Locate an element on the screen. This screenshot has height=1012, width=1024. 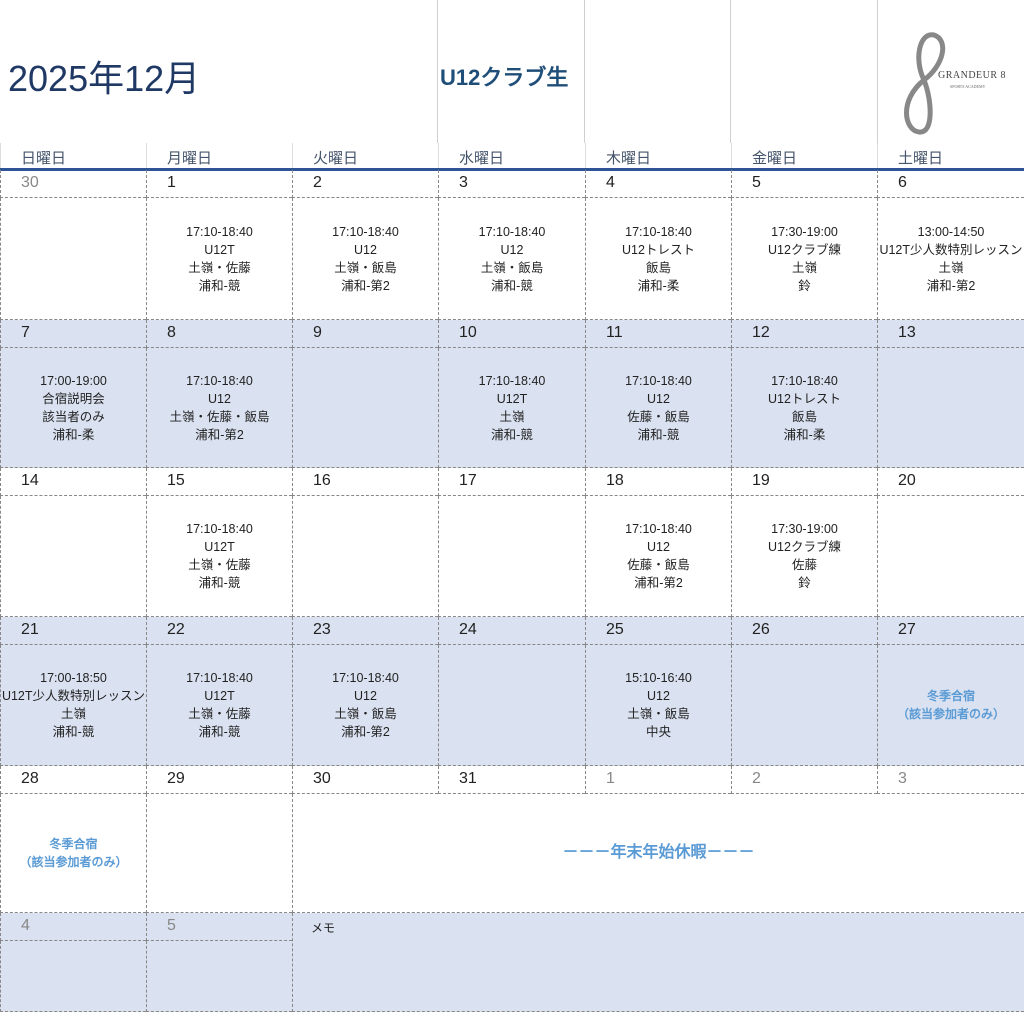
date-cell: 27 is located at coordinates (950, 631).